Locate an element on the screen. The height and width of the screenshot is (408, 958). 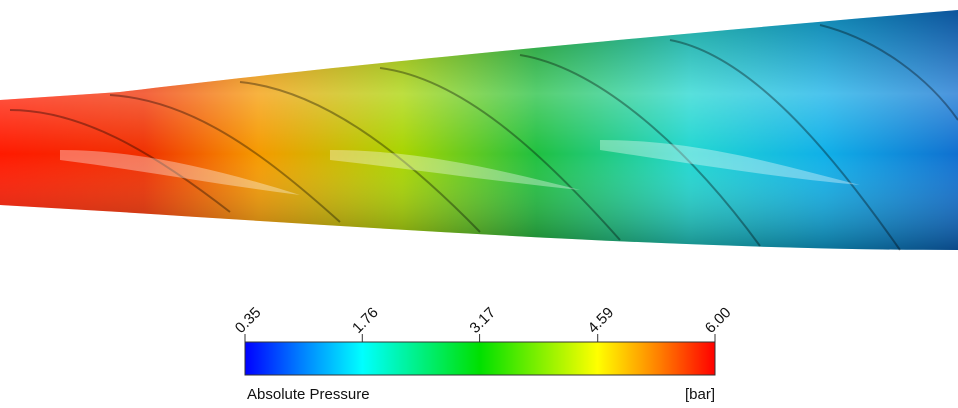
rotor-highlights is located at coordinates (460, 167).